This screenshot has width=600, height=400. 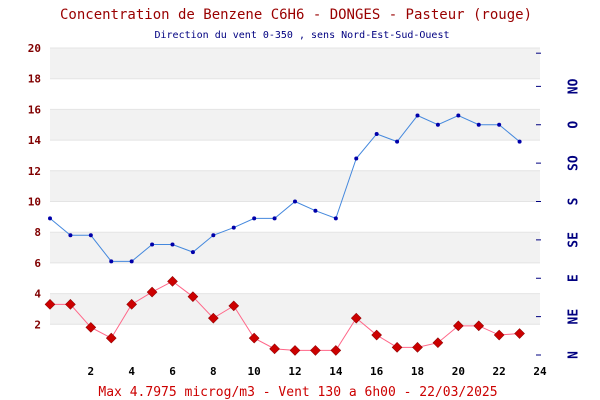 What do you see at coordinates (91, 371) in the screenshot?
I see `x-tick-label: 2` at bounding box center [91, 371].